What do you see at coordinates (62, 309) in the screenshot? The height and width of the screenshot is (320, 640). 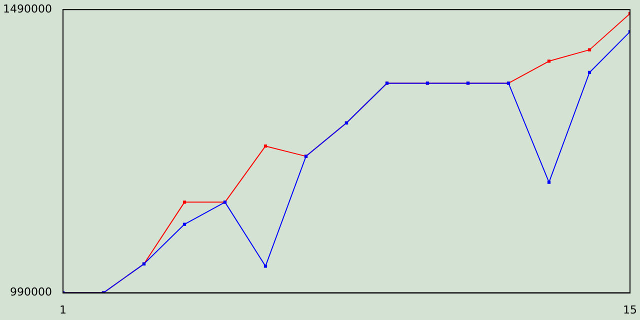 I see `x-tick-label: 1` at bounding box center [62, 309].